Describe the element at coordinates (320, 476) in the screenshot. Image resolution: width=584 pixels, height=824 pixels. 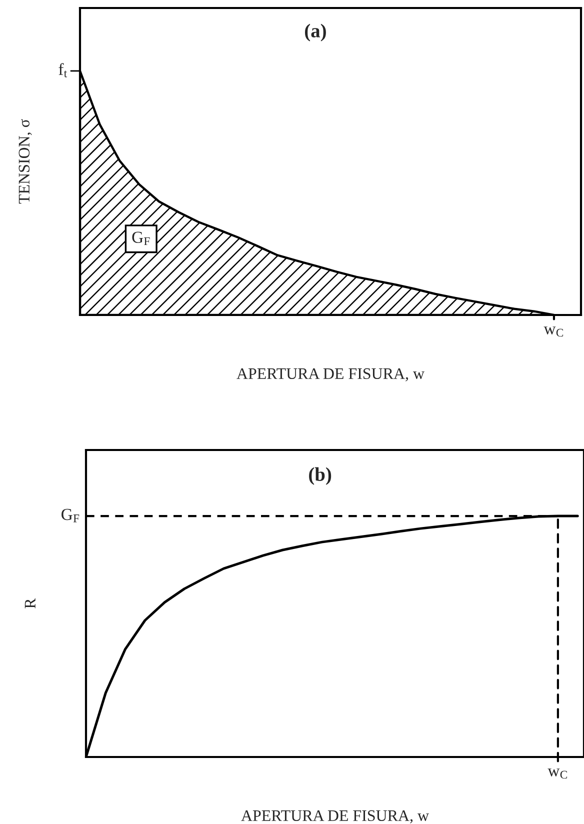
I see `chart-title: (b)` at that location.